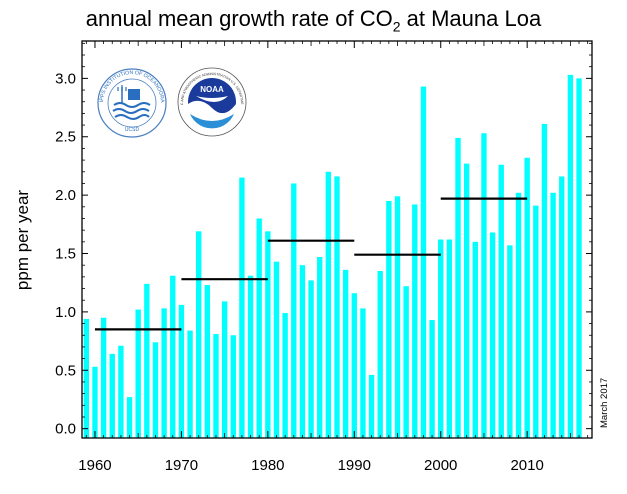  Describe the element at coordinates (224, 369) in the screenshot. I see `bar-1975` at that location.